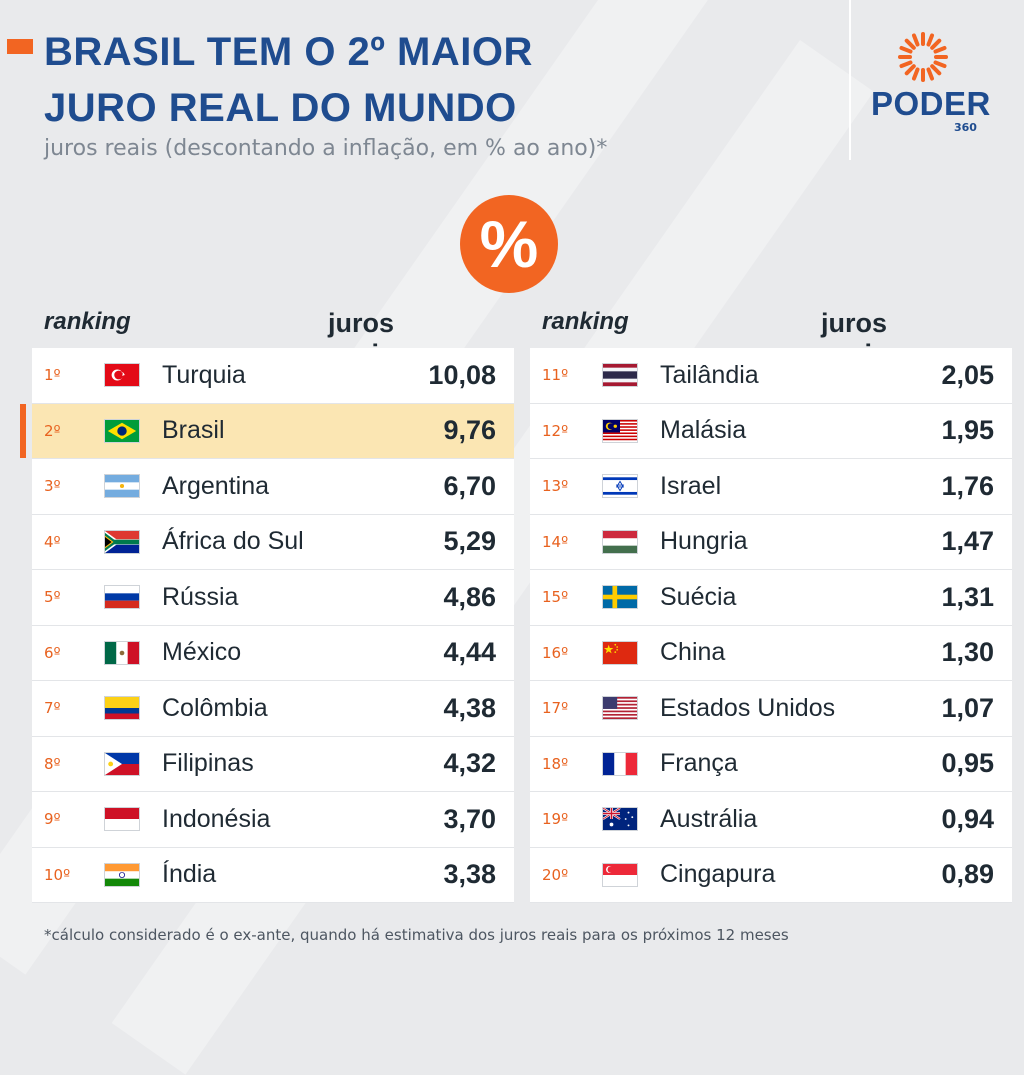 This screenshot has width=1024, height=1075. I want to click on table-row: 8º Filipinas 4,32, so click(273, 764).